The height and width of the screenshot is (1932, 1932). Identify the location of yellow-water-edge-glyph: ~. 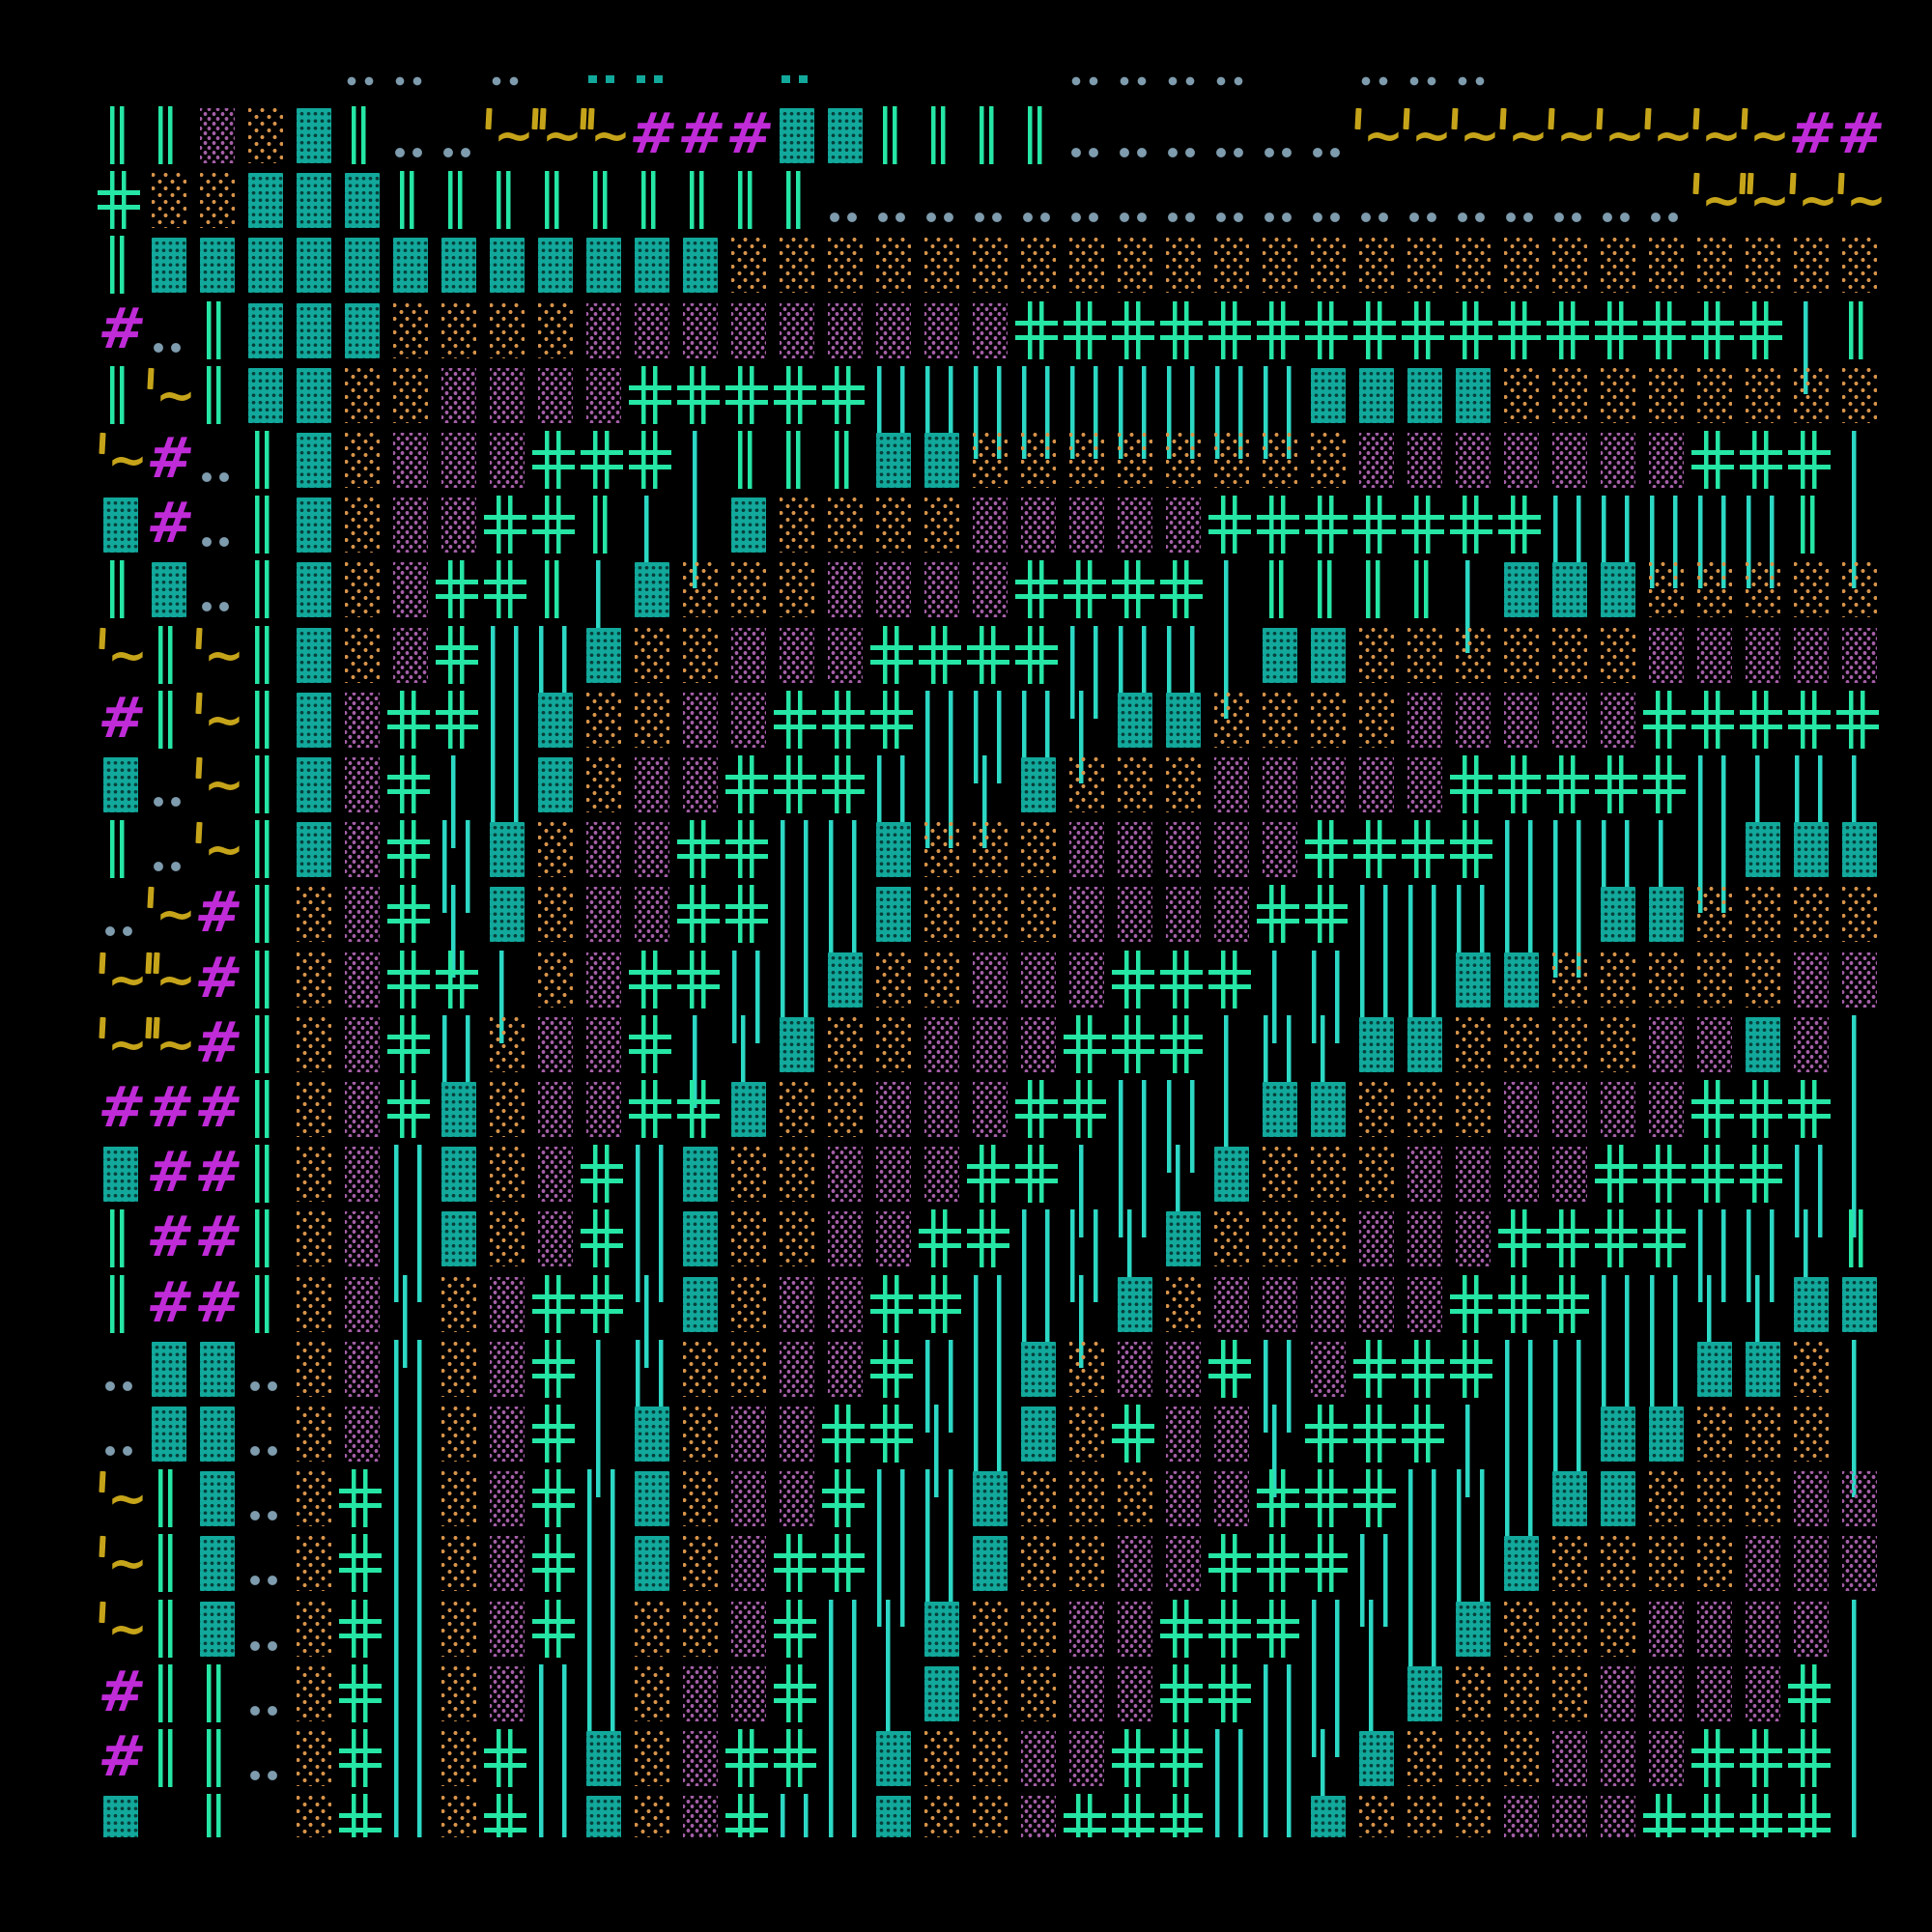
(122, 1564).